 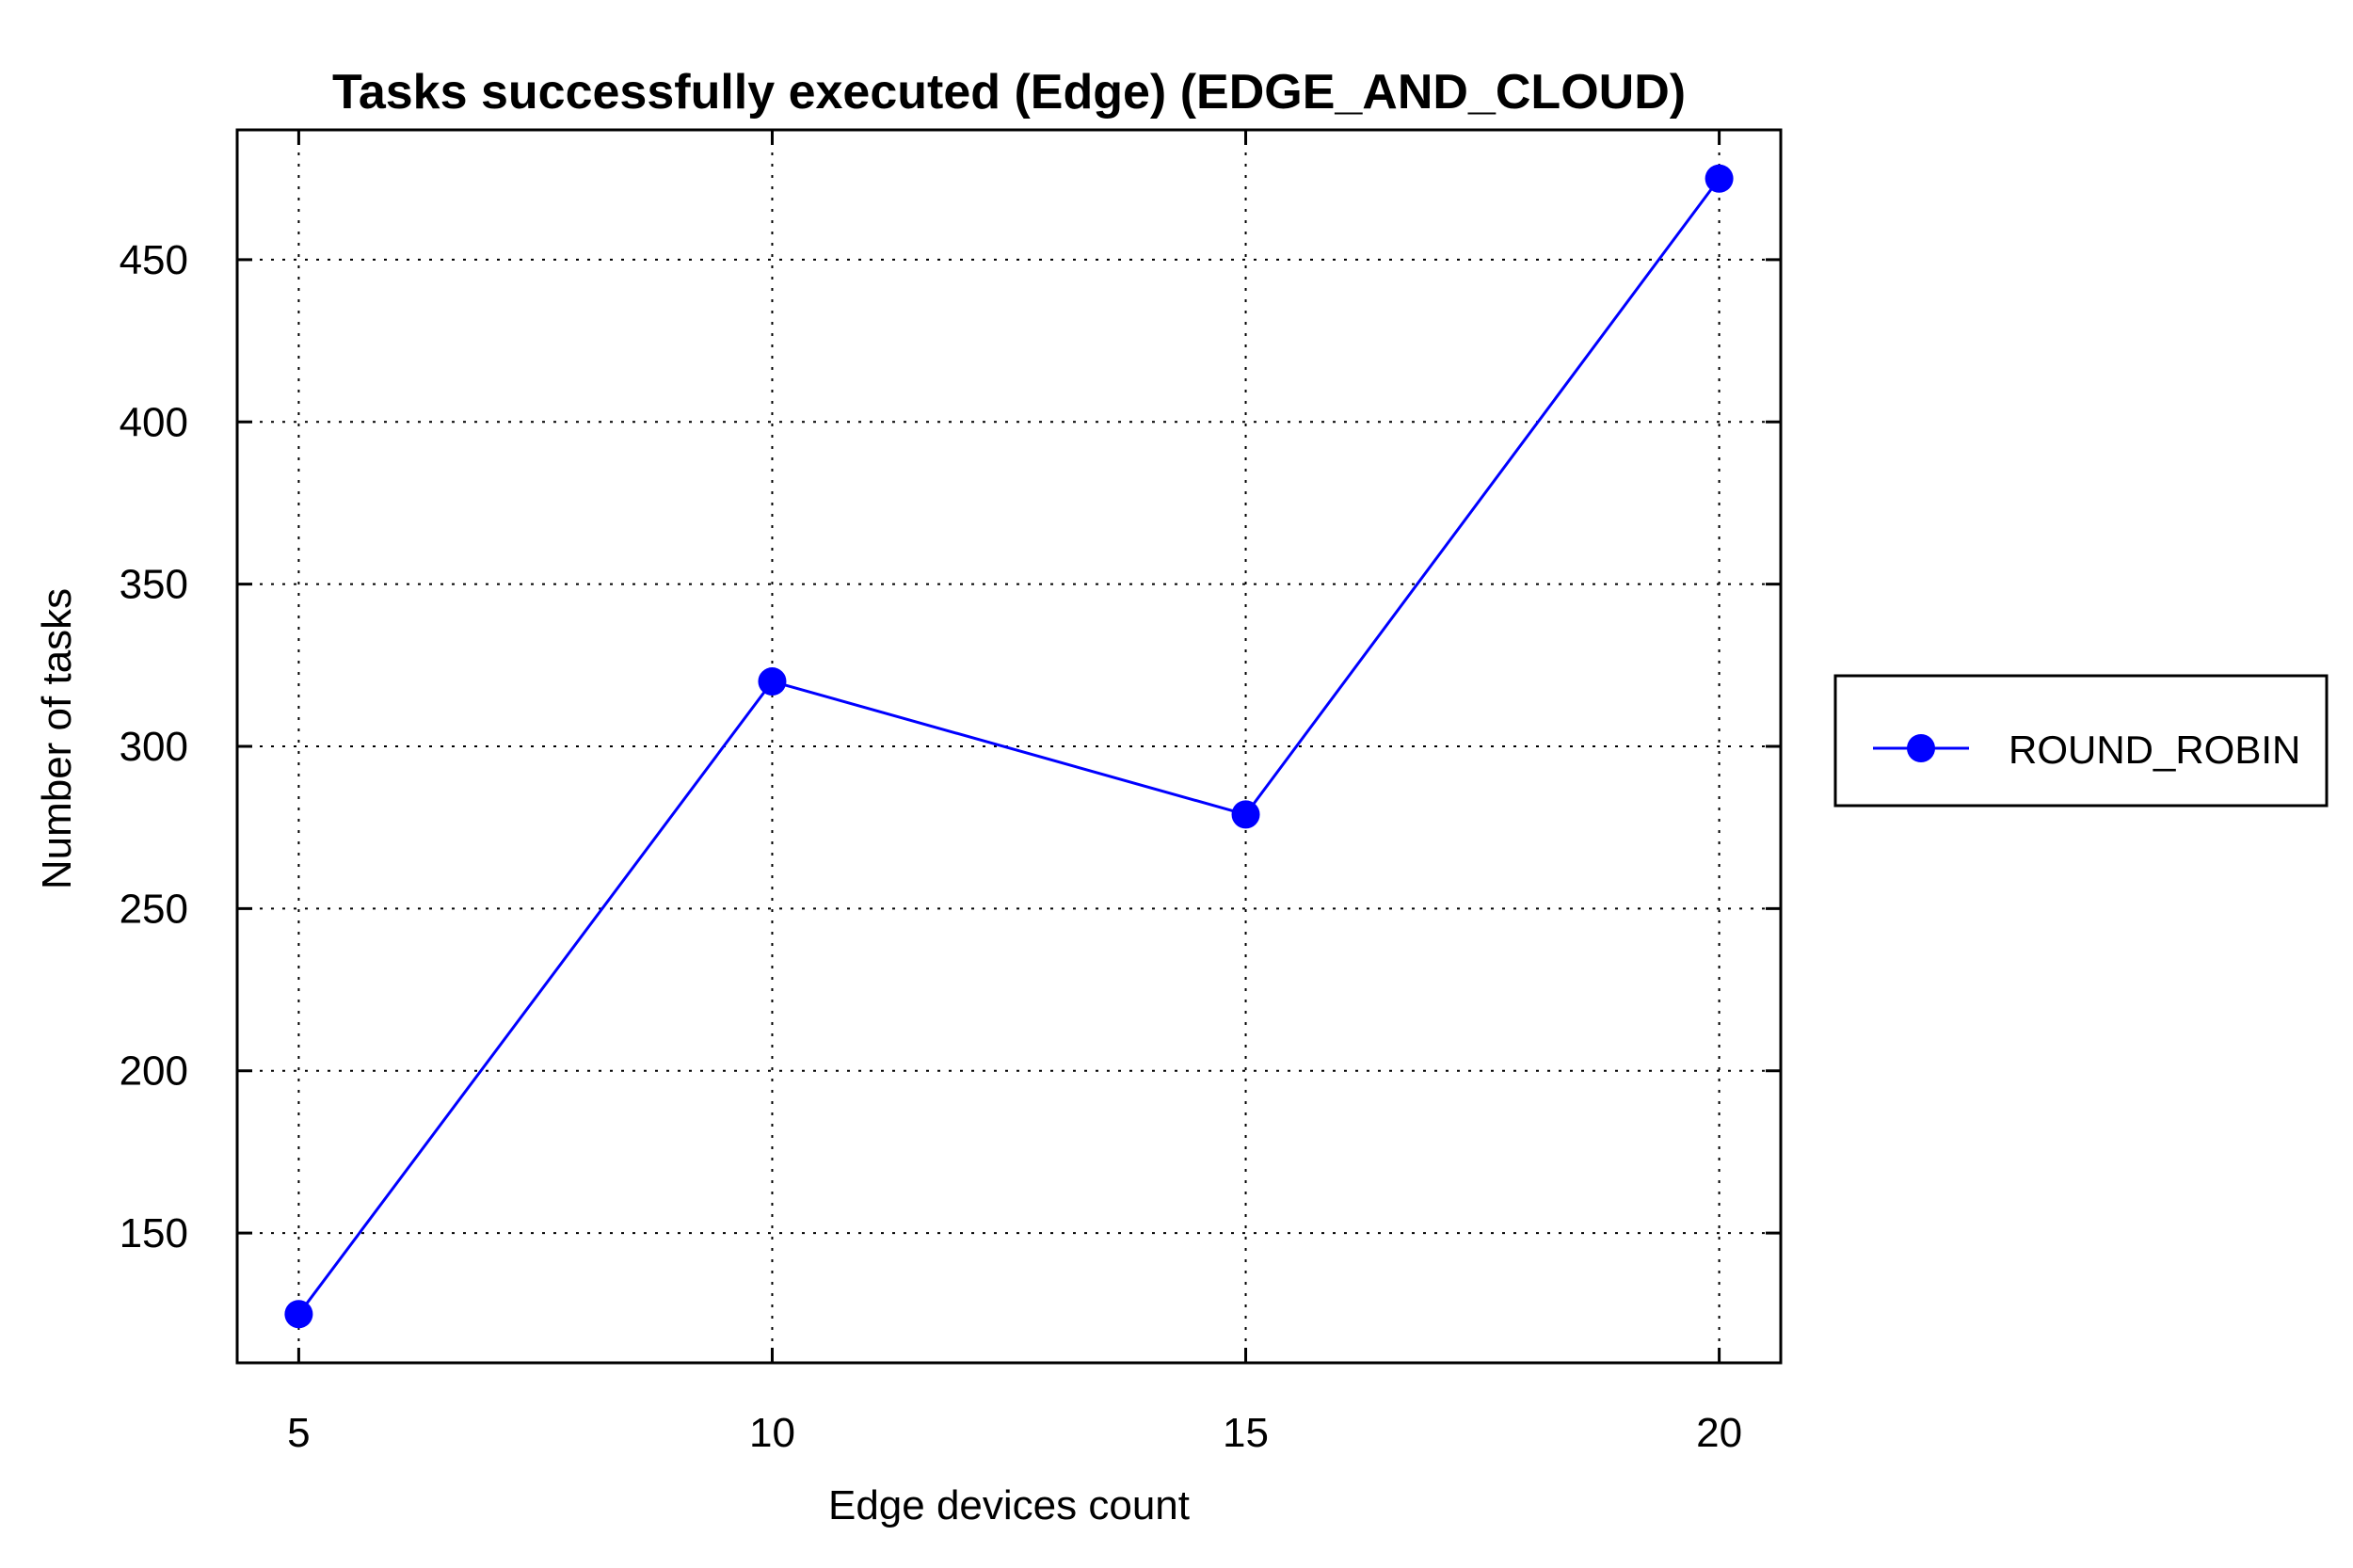 I want to click on y-tick-label: 200, so click(x=154, y=1071).